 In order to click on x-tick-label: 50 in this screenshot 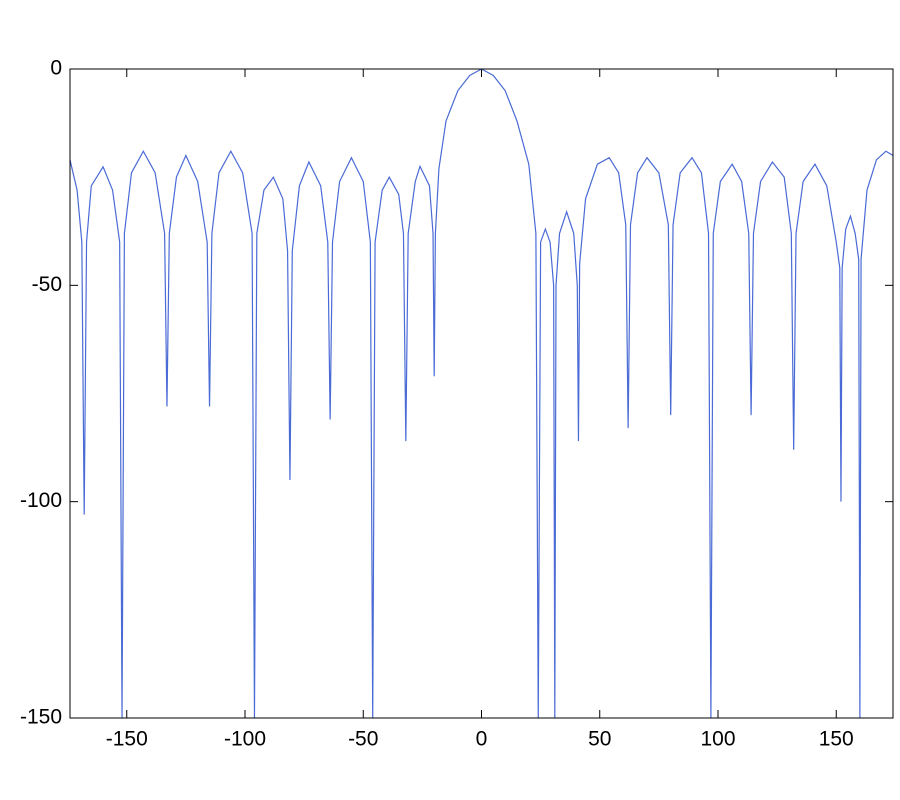, I will do `click(599, 739)`.